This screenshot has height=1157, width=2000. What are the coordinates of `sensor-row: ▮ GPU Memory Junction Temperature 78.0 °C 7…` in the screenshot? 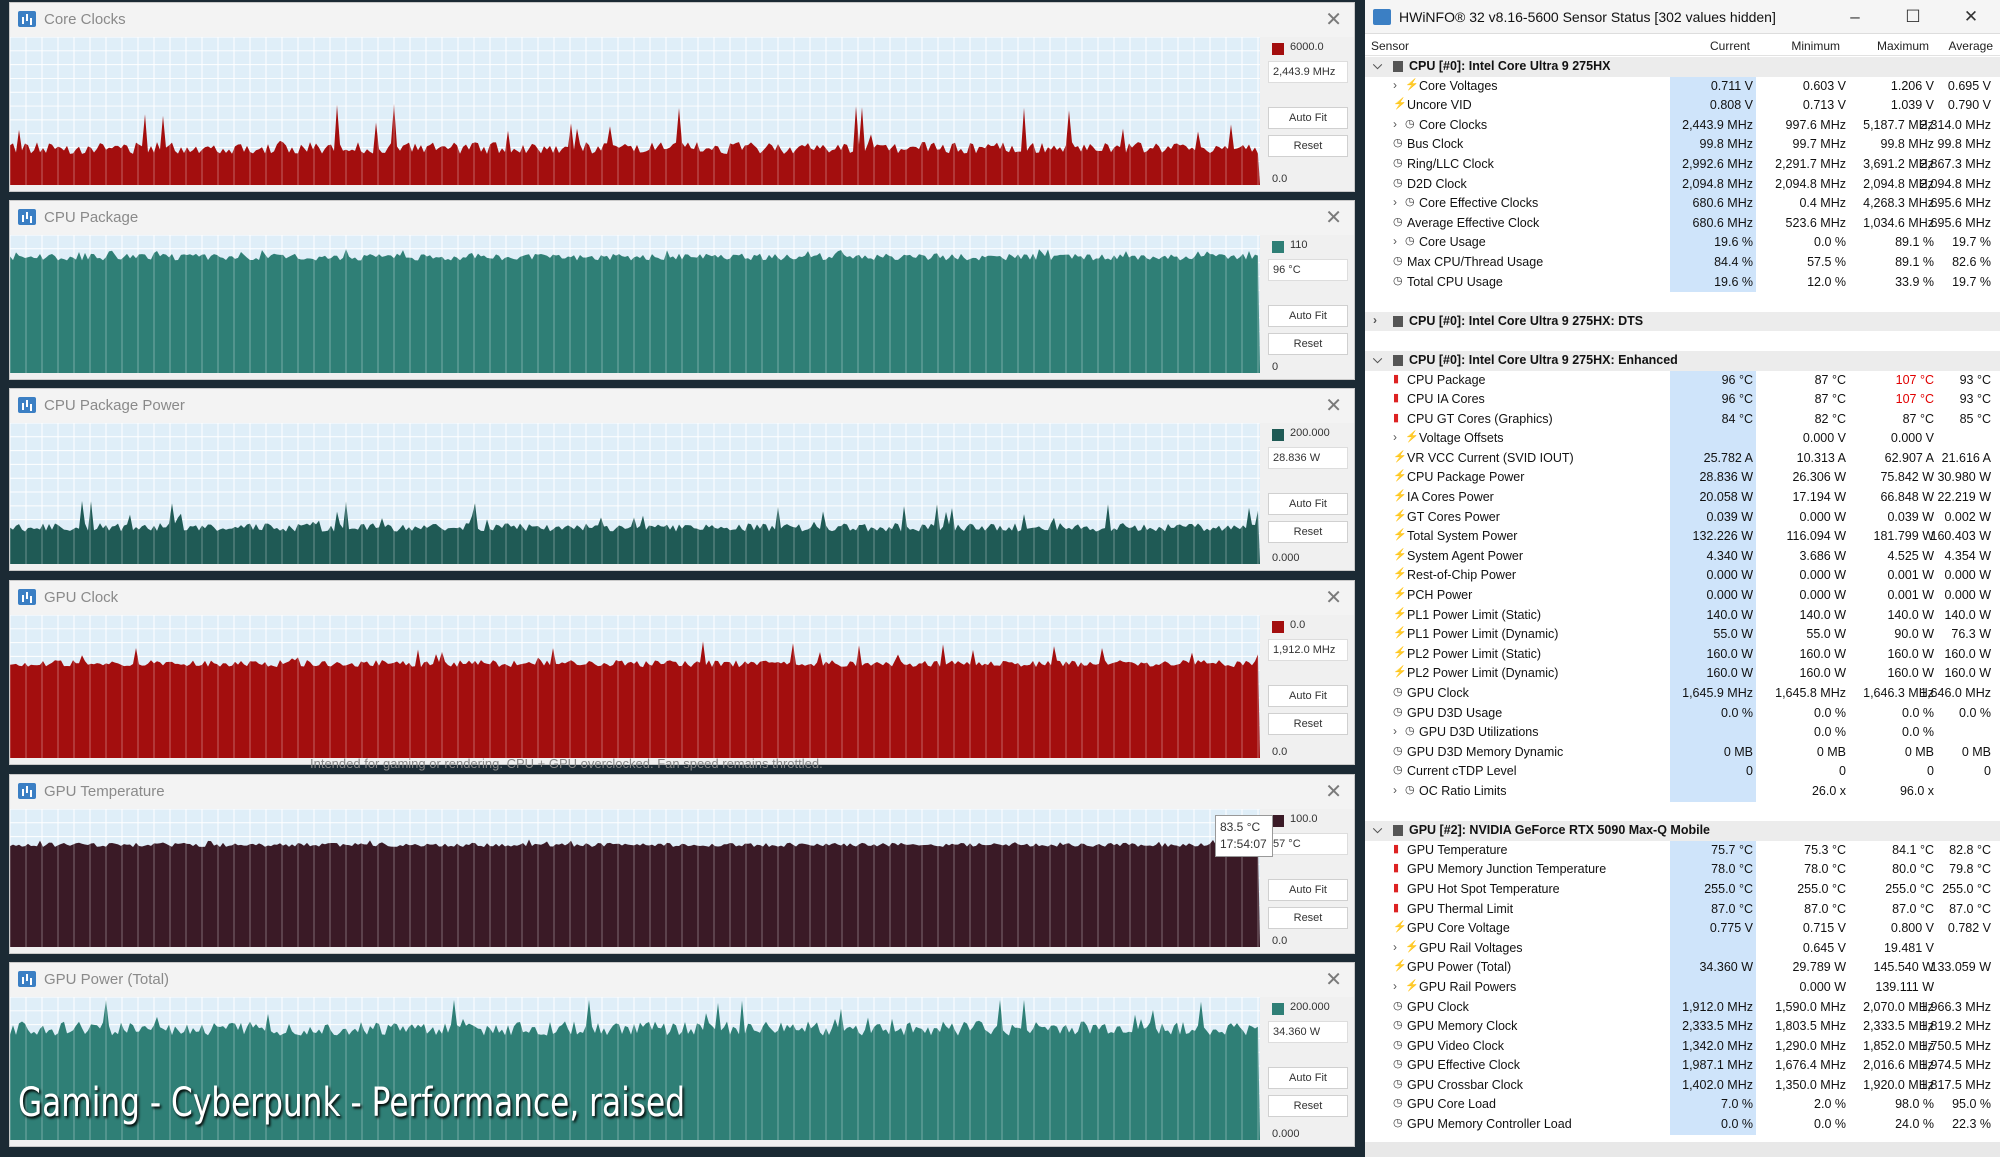 It's located at (1682, 870).